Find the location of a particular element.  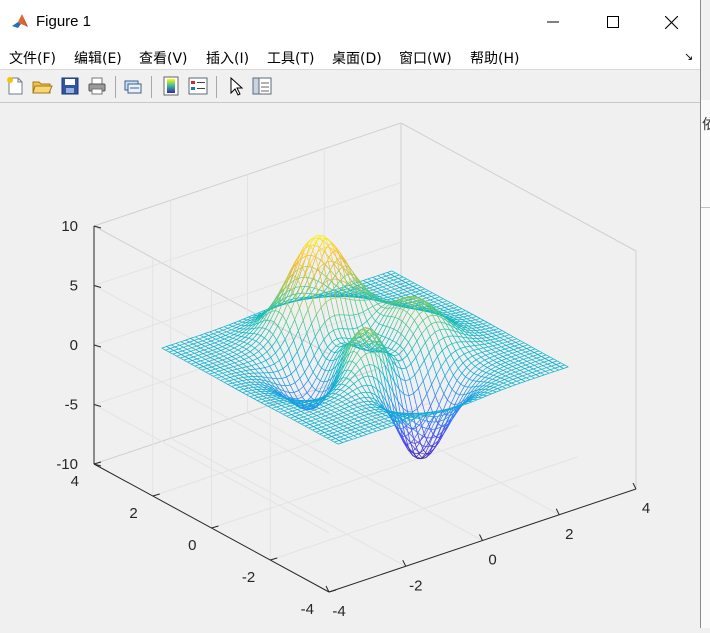

maximize-button is located at coordinates (613, 22).